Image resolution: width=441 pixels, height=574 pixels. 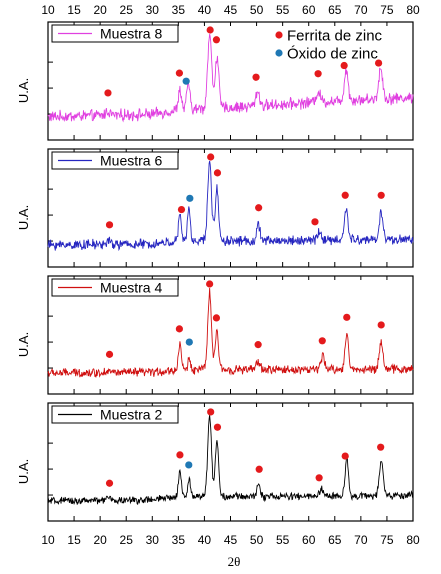 What do you see at coordinates (205, 10) in the screenshot?
I see `top-tick-label: 40` at bounding box center [205, 10].